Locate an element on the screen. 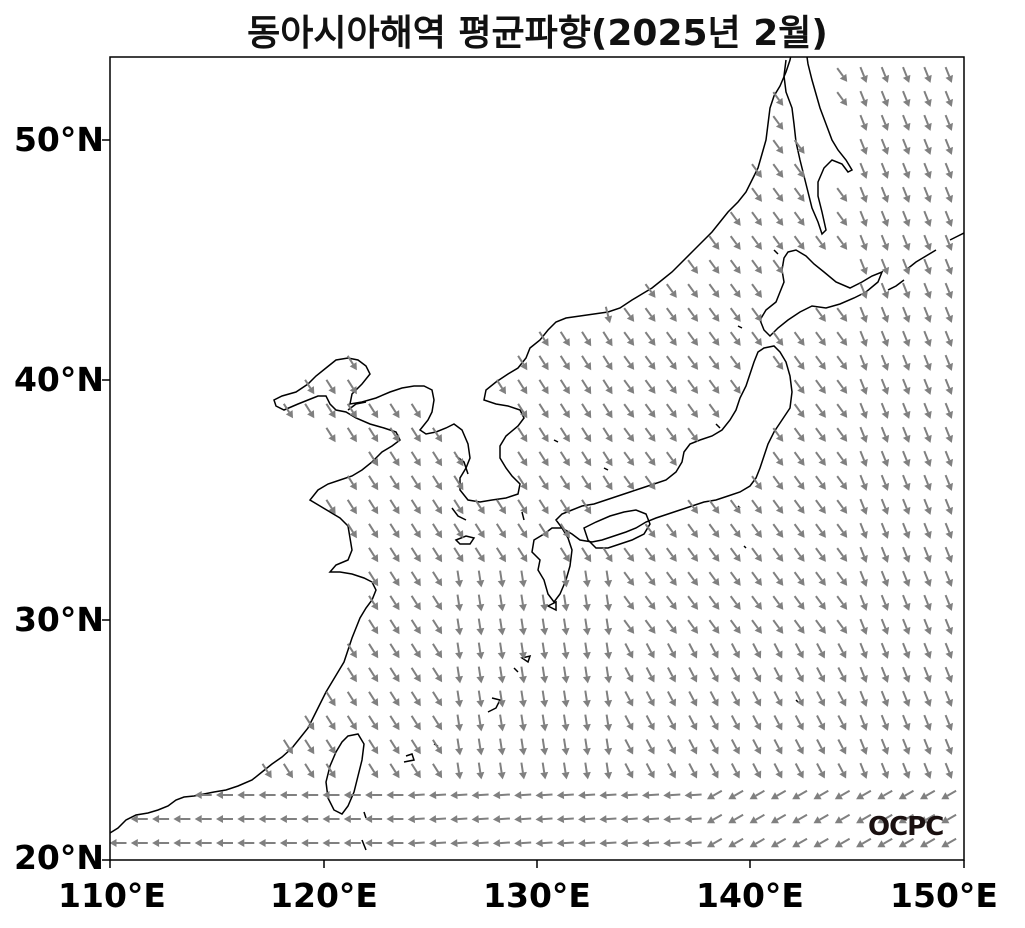 The image size is (1025, 928). x-tick-label-120e: 120°E is located at coordinates (324, 895).